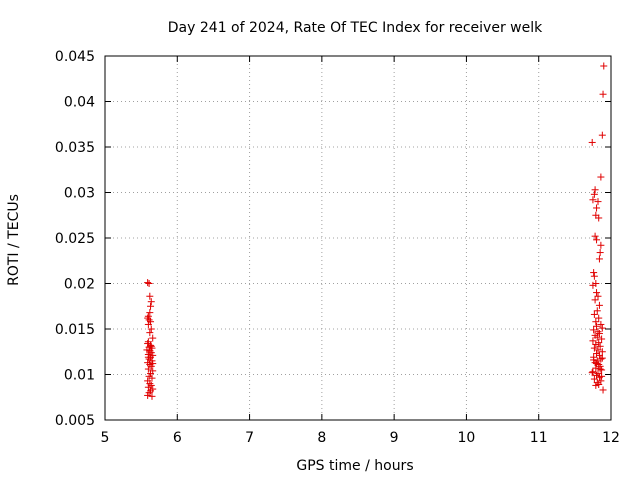 Image resolution: width=640 pixels, height=480 pixels. What do you see at coordinates (467, 438) in the screenshot?
I see `x-tick-label: 10` at bounding box center [467, 438].